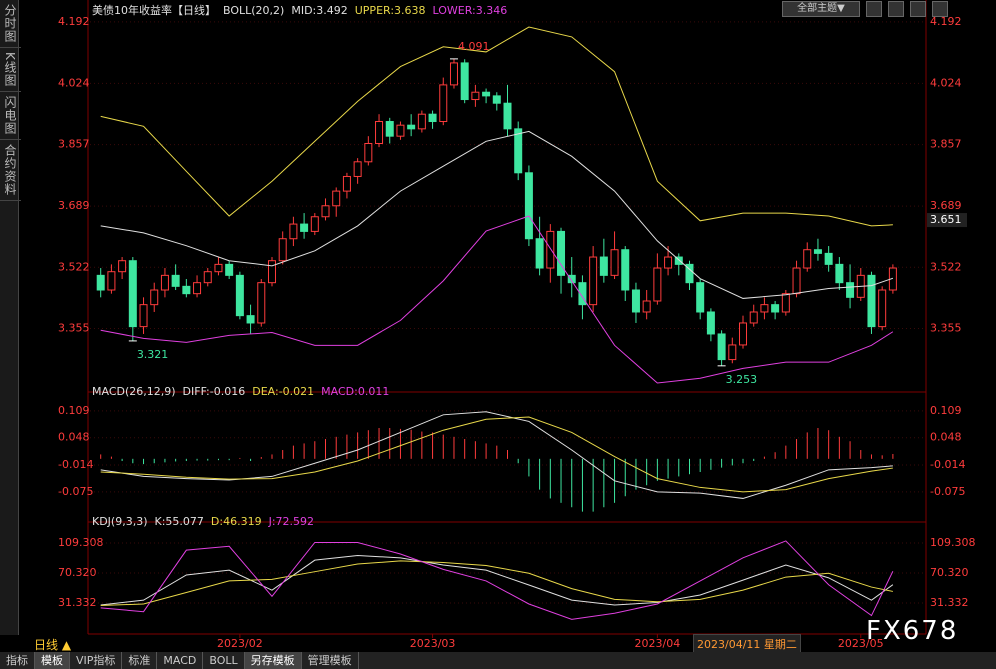 The width and height of the screenshot is (996, 669). What do you see at coordinates (53, 645) in the screenshot?
I see `period-selector: 日线 ▲` at bounding box center [53, 645].